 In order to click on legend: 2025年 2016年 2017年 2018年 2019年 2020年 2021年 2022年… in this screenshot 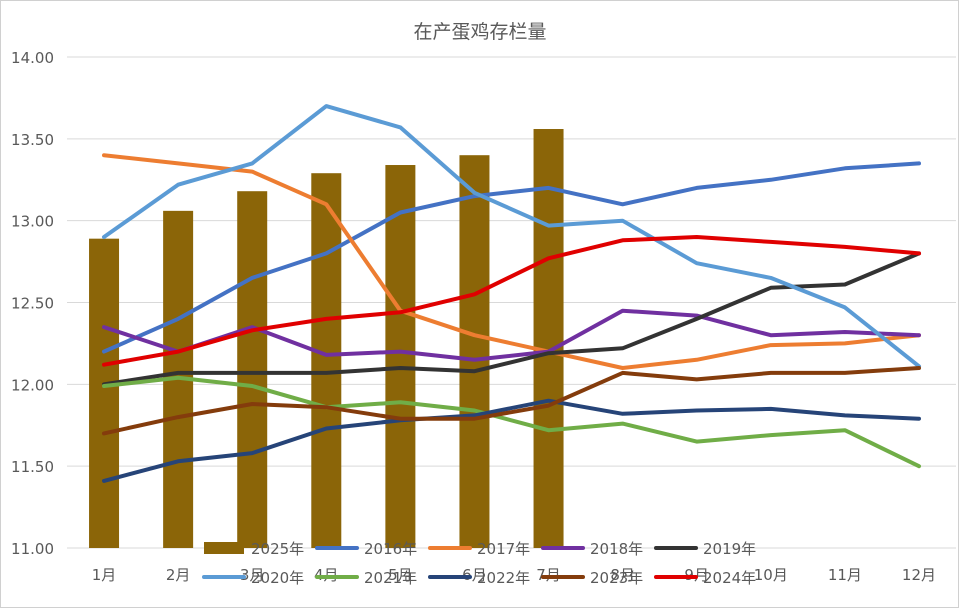, I will do `click(479, 563)`.